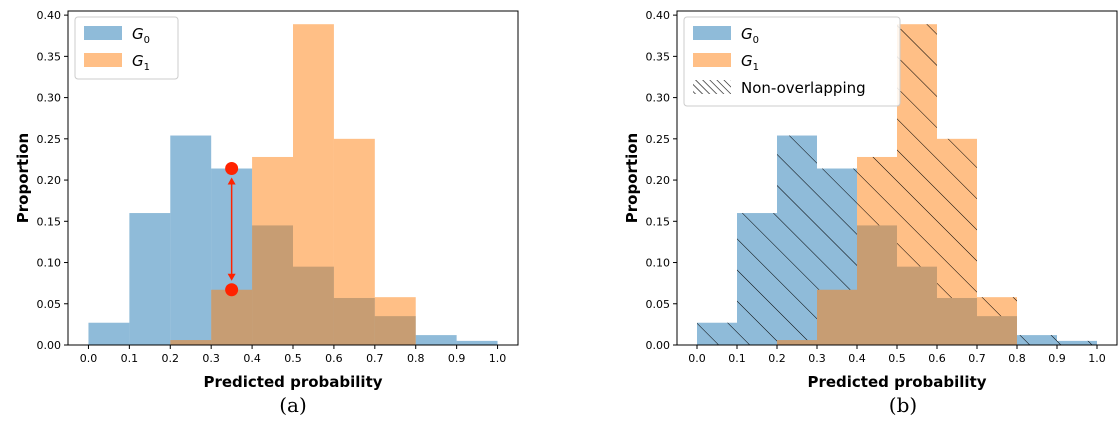  I want to click on marker-g0-value, so click(232, 169).